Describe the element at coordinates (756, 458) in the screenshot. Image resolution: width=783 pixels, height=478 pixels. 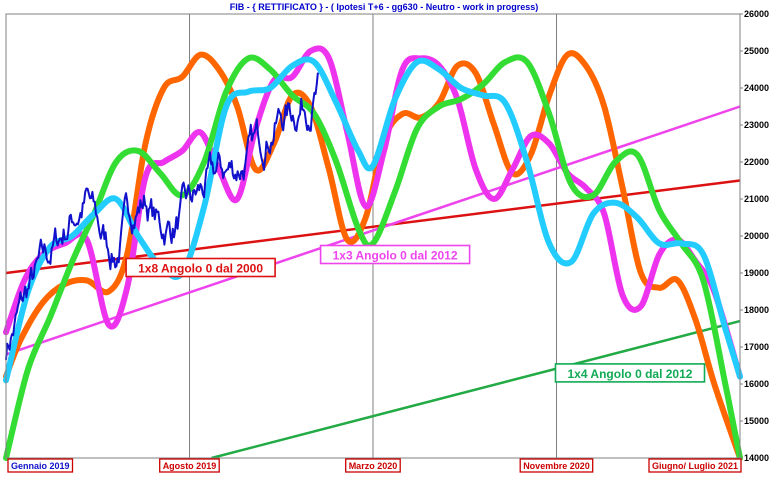
I see `y-tick-label: 14000` at that location.